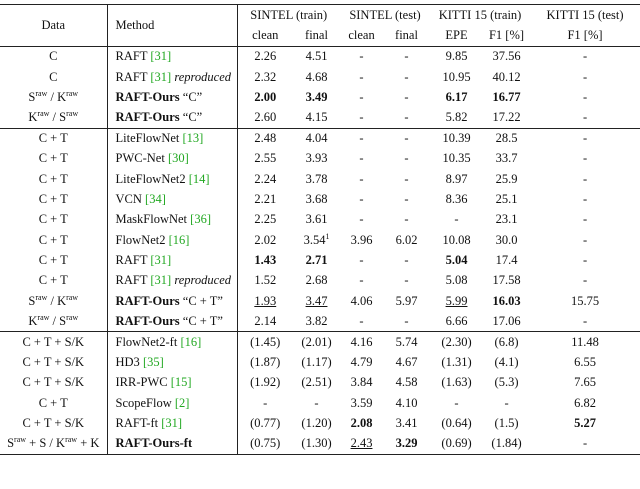 This screenshot has height=489, width=640. Describe the element at coordinates (54, 444) in the screenshot. I see `data-cell: Sraw + S / Kraw + K` at that location.